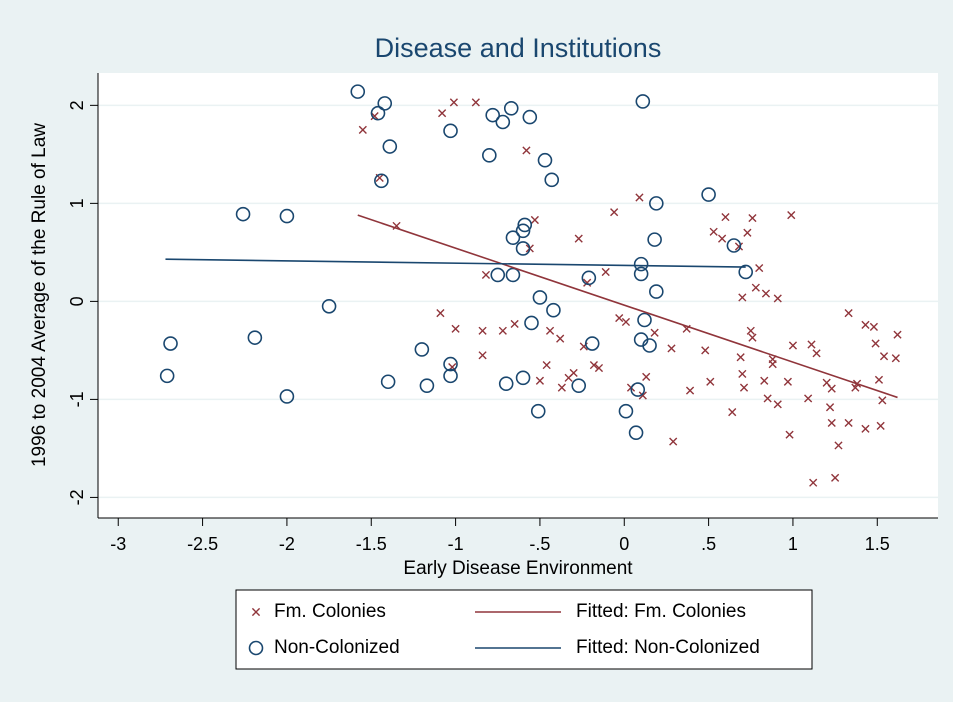  Describe the element at coordinates (518, 568) in the screenshot. I see `x-axis-title: Early Disease Environment` at that location.